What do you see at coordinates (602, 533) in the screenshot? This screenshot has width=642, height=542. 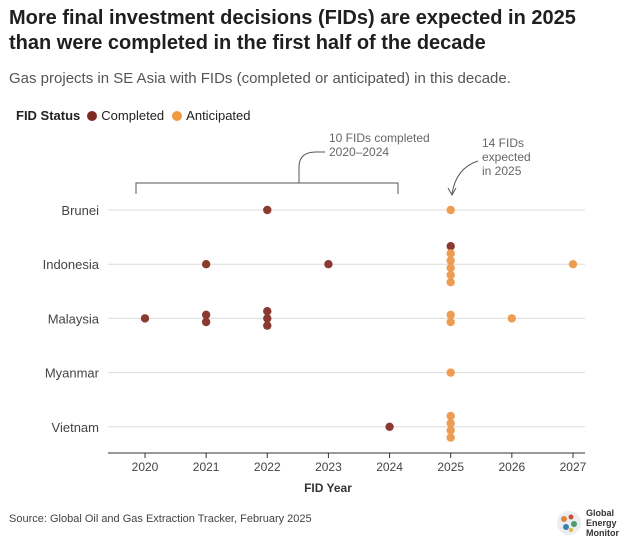 I see `logo-line-3: Monitor` at bounding box center [602, 533].